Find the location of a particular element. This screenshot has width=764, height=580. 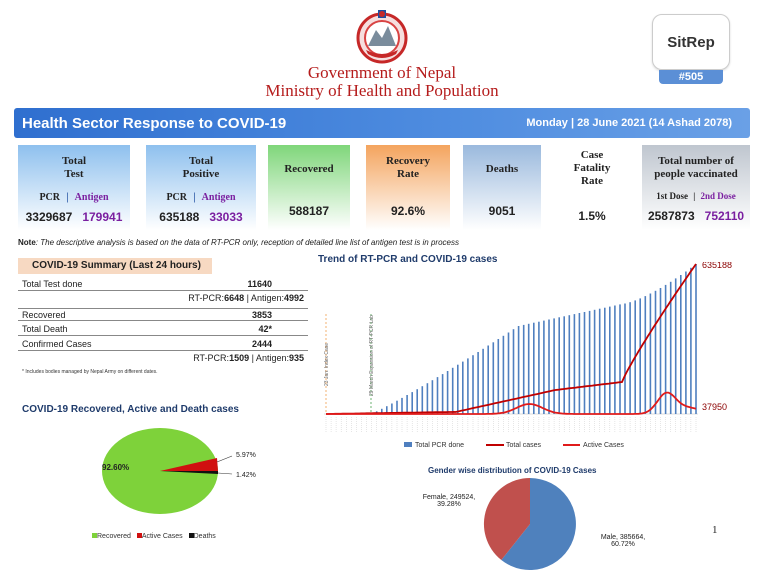

note-label: Note is located at coordinates (27, 242).